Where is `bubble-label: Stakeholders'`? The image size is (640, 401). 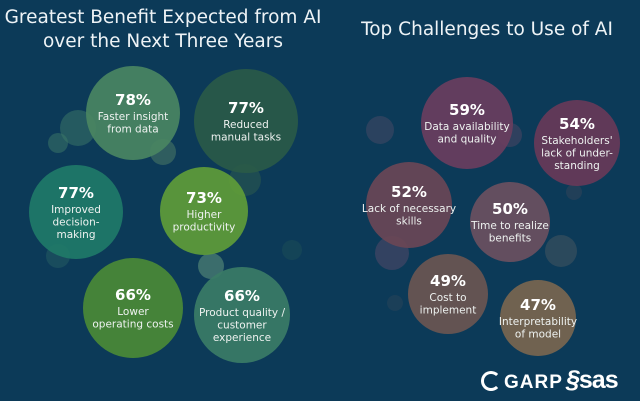
bubble-label: Stakeholders' is located at coordinates (576, 141).